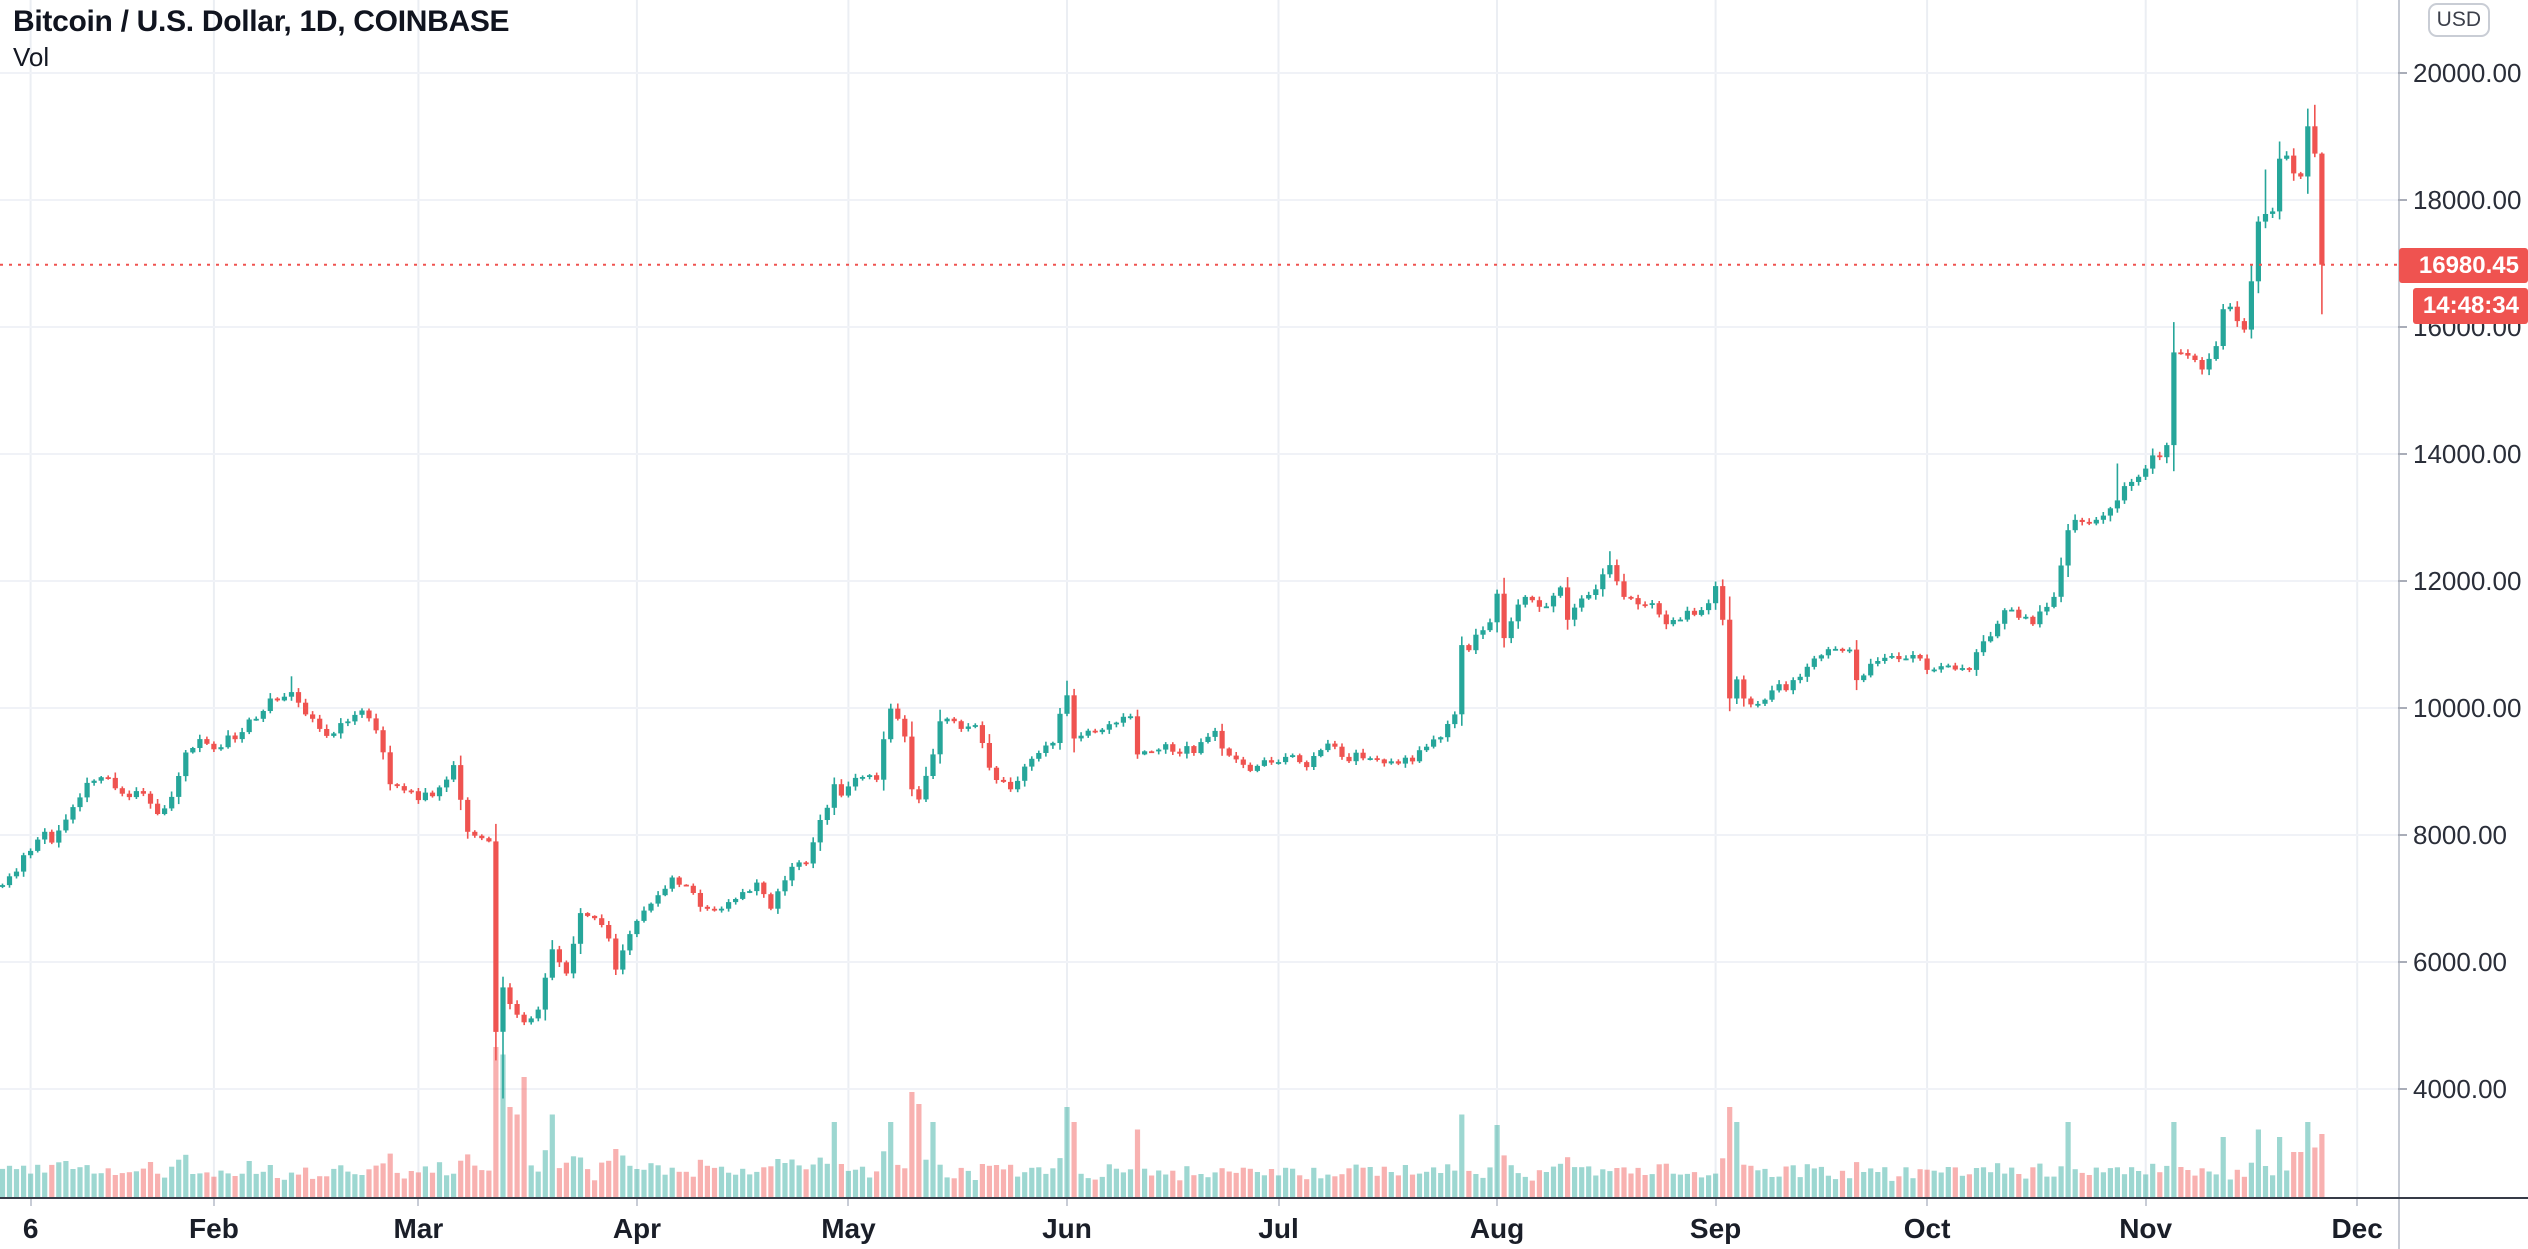  I want to click on price-tick-label: 10000.00, so click(2467, 708).